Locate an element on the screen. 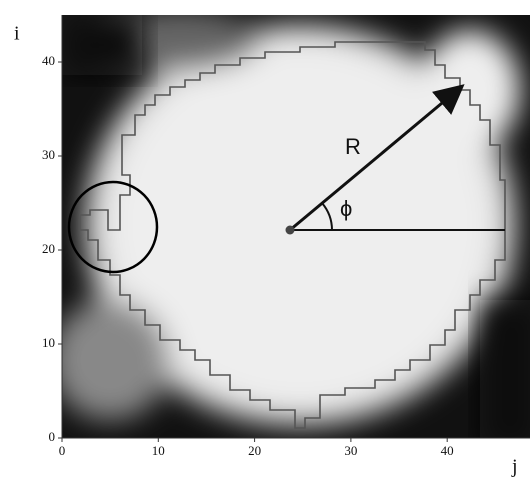 The height and width of the screenshot is (482, 530). y-tick-label: 30 is located at coordinates (48, 154).